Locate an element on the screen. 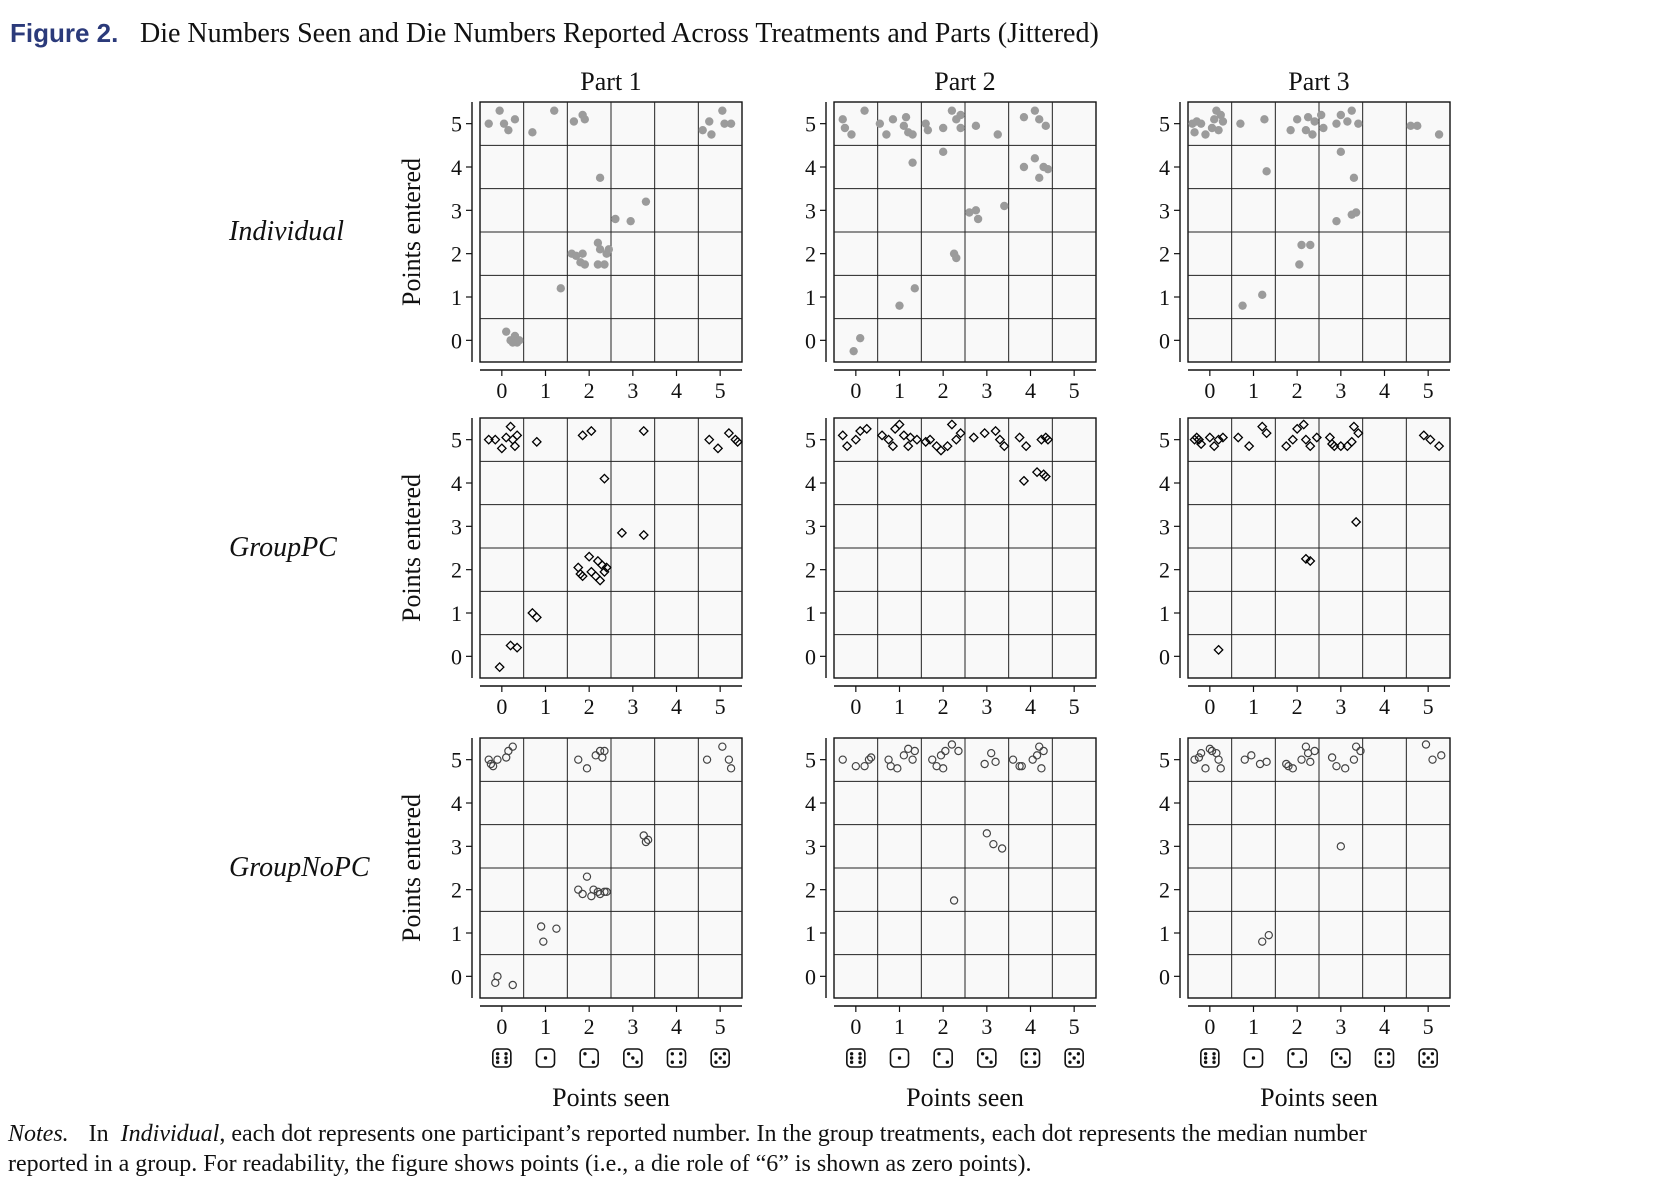  x-axis-title: Points seen is located at coordinates (965, 1097).